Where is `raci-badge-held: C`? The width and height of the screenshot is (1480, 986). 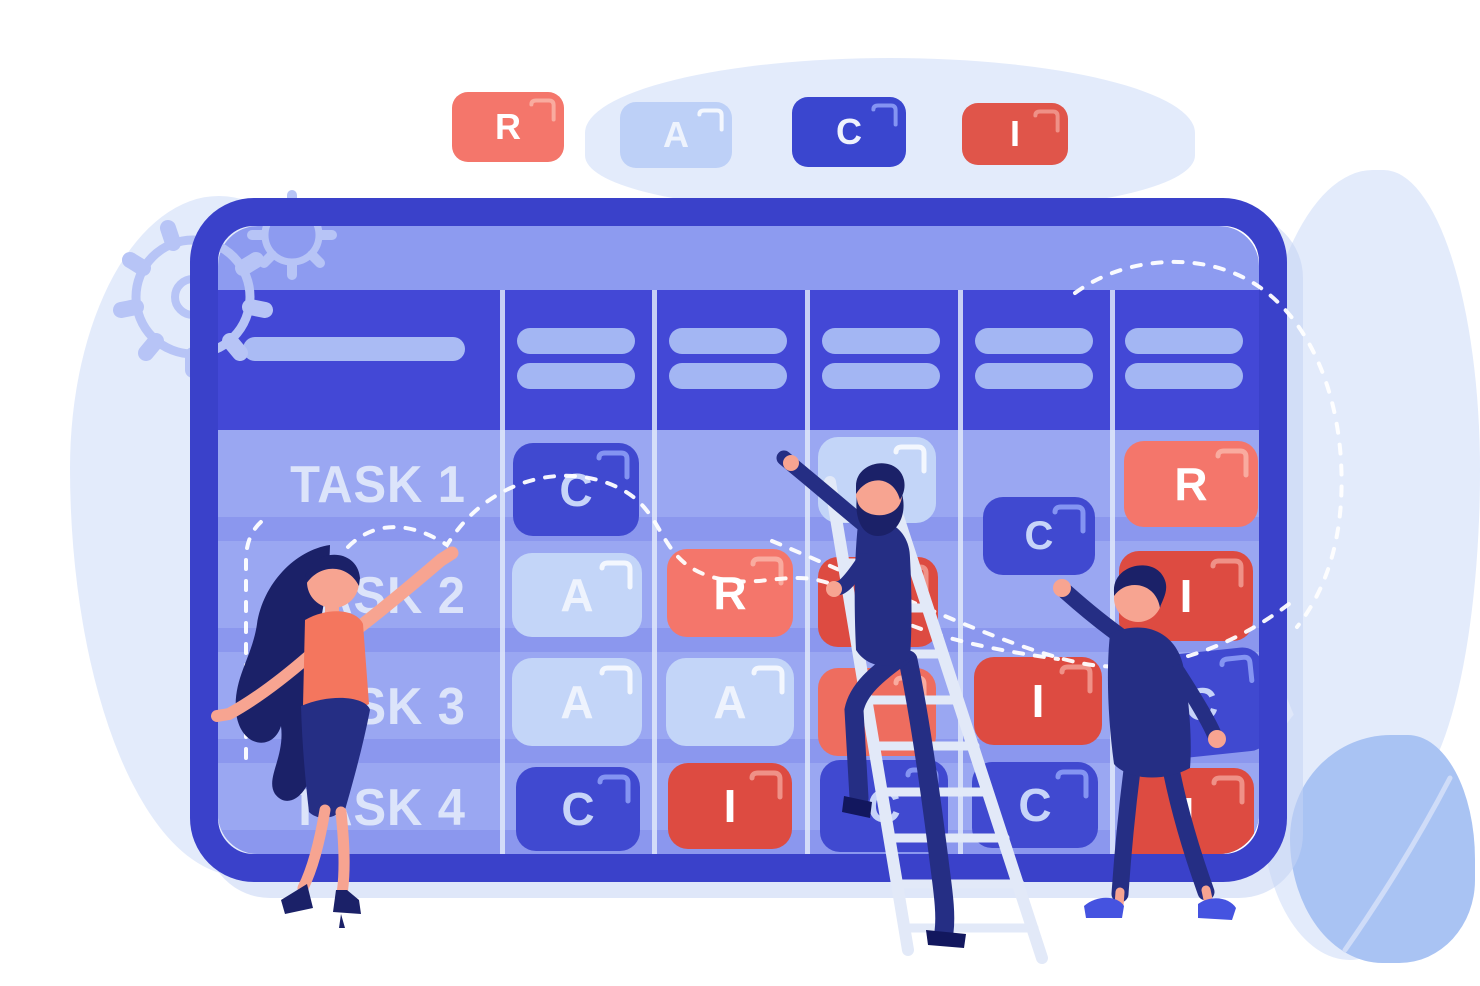 raci-badge-held: C is located at coordinates (1039, 536).